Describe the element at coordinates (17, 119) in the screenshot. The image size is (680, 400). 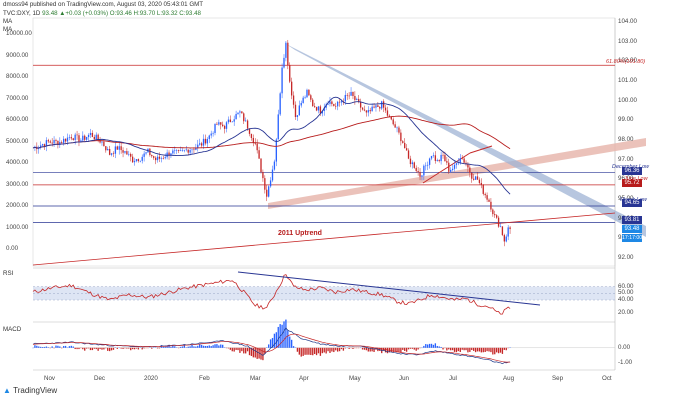
I see `volume-tick: 6000.00` at that location.